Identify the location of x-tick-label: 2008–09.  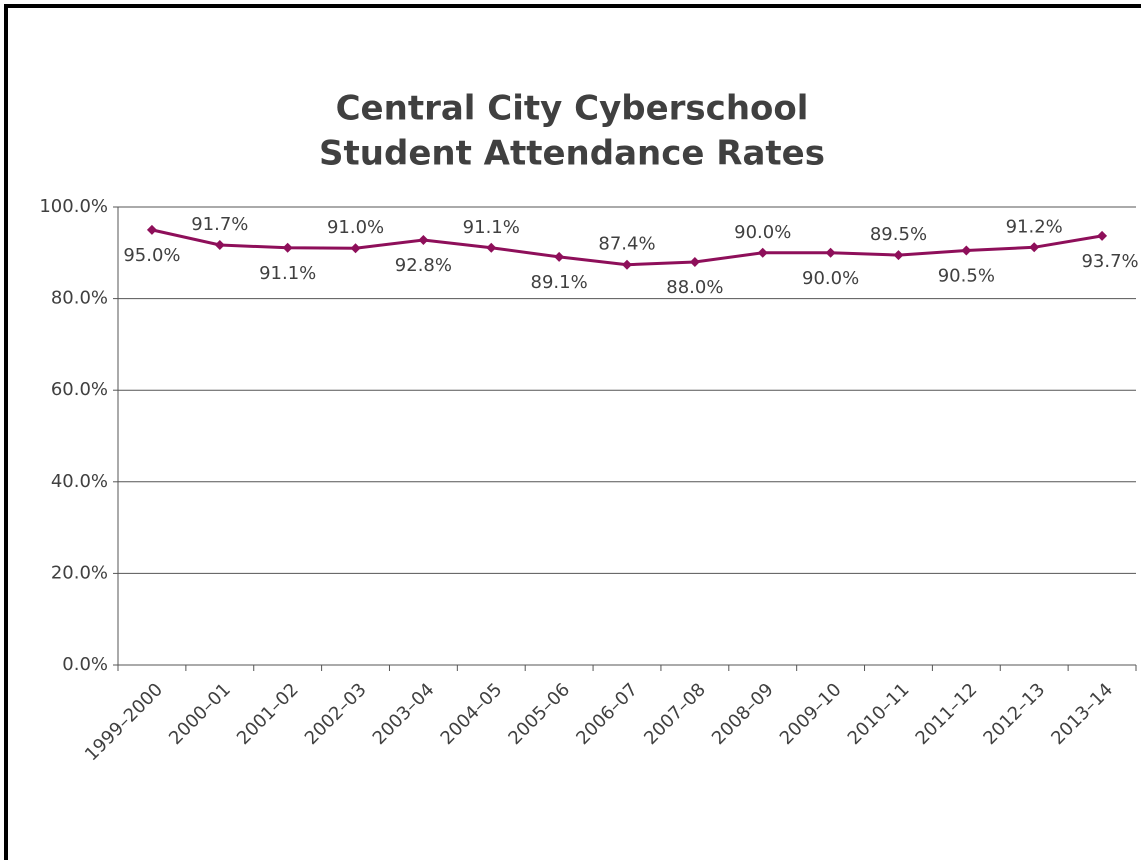
(743, 714).